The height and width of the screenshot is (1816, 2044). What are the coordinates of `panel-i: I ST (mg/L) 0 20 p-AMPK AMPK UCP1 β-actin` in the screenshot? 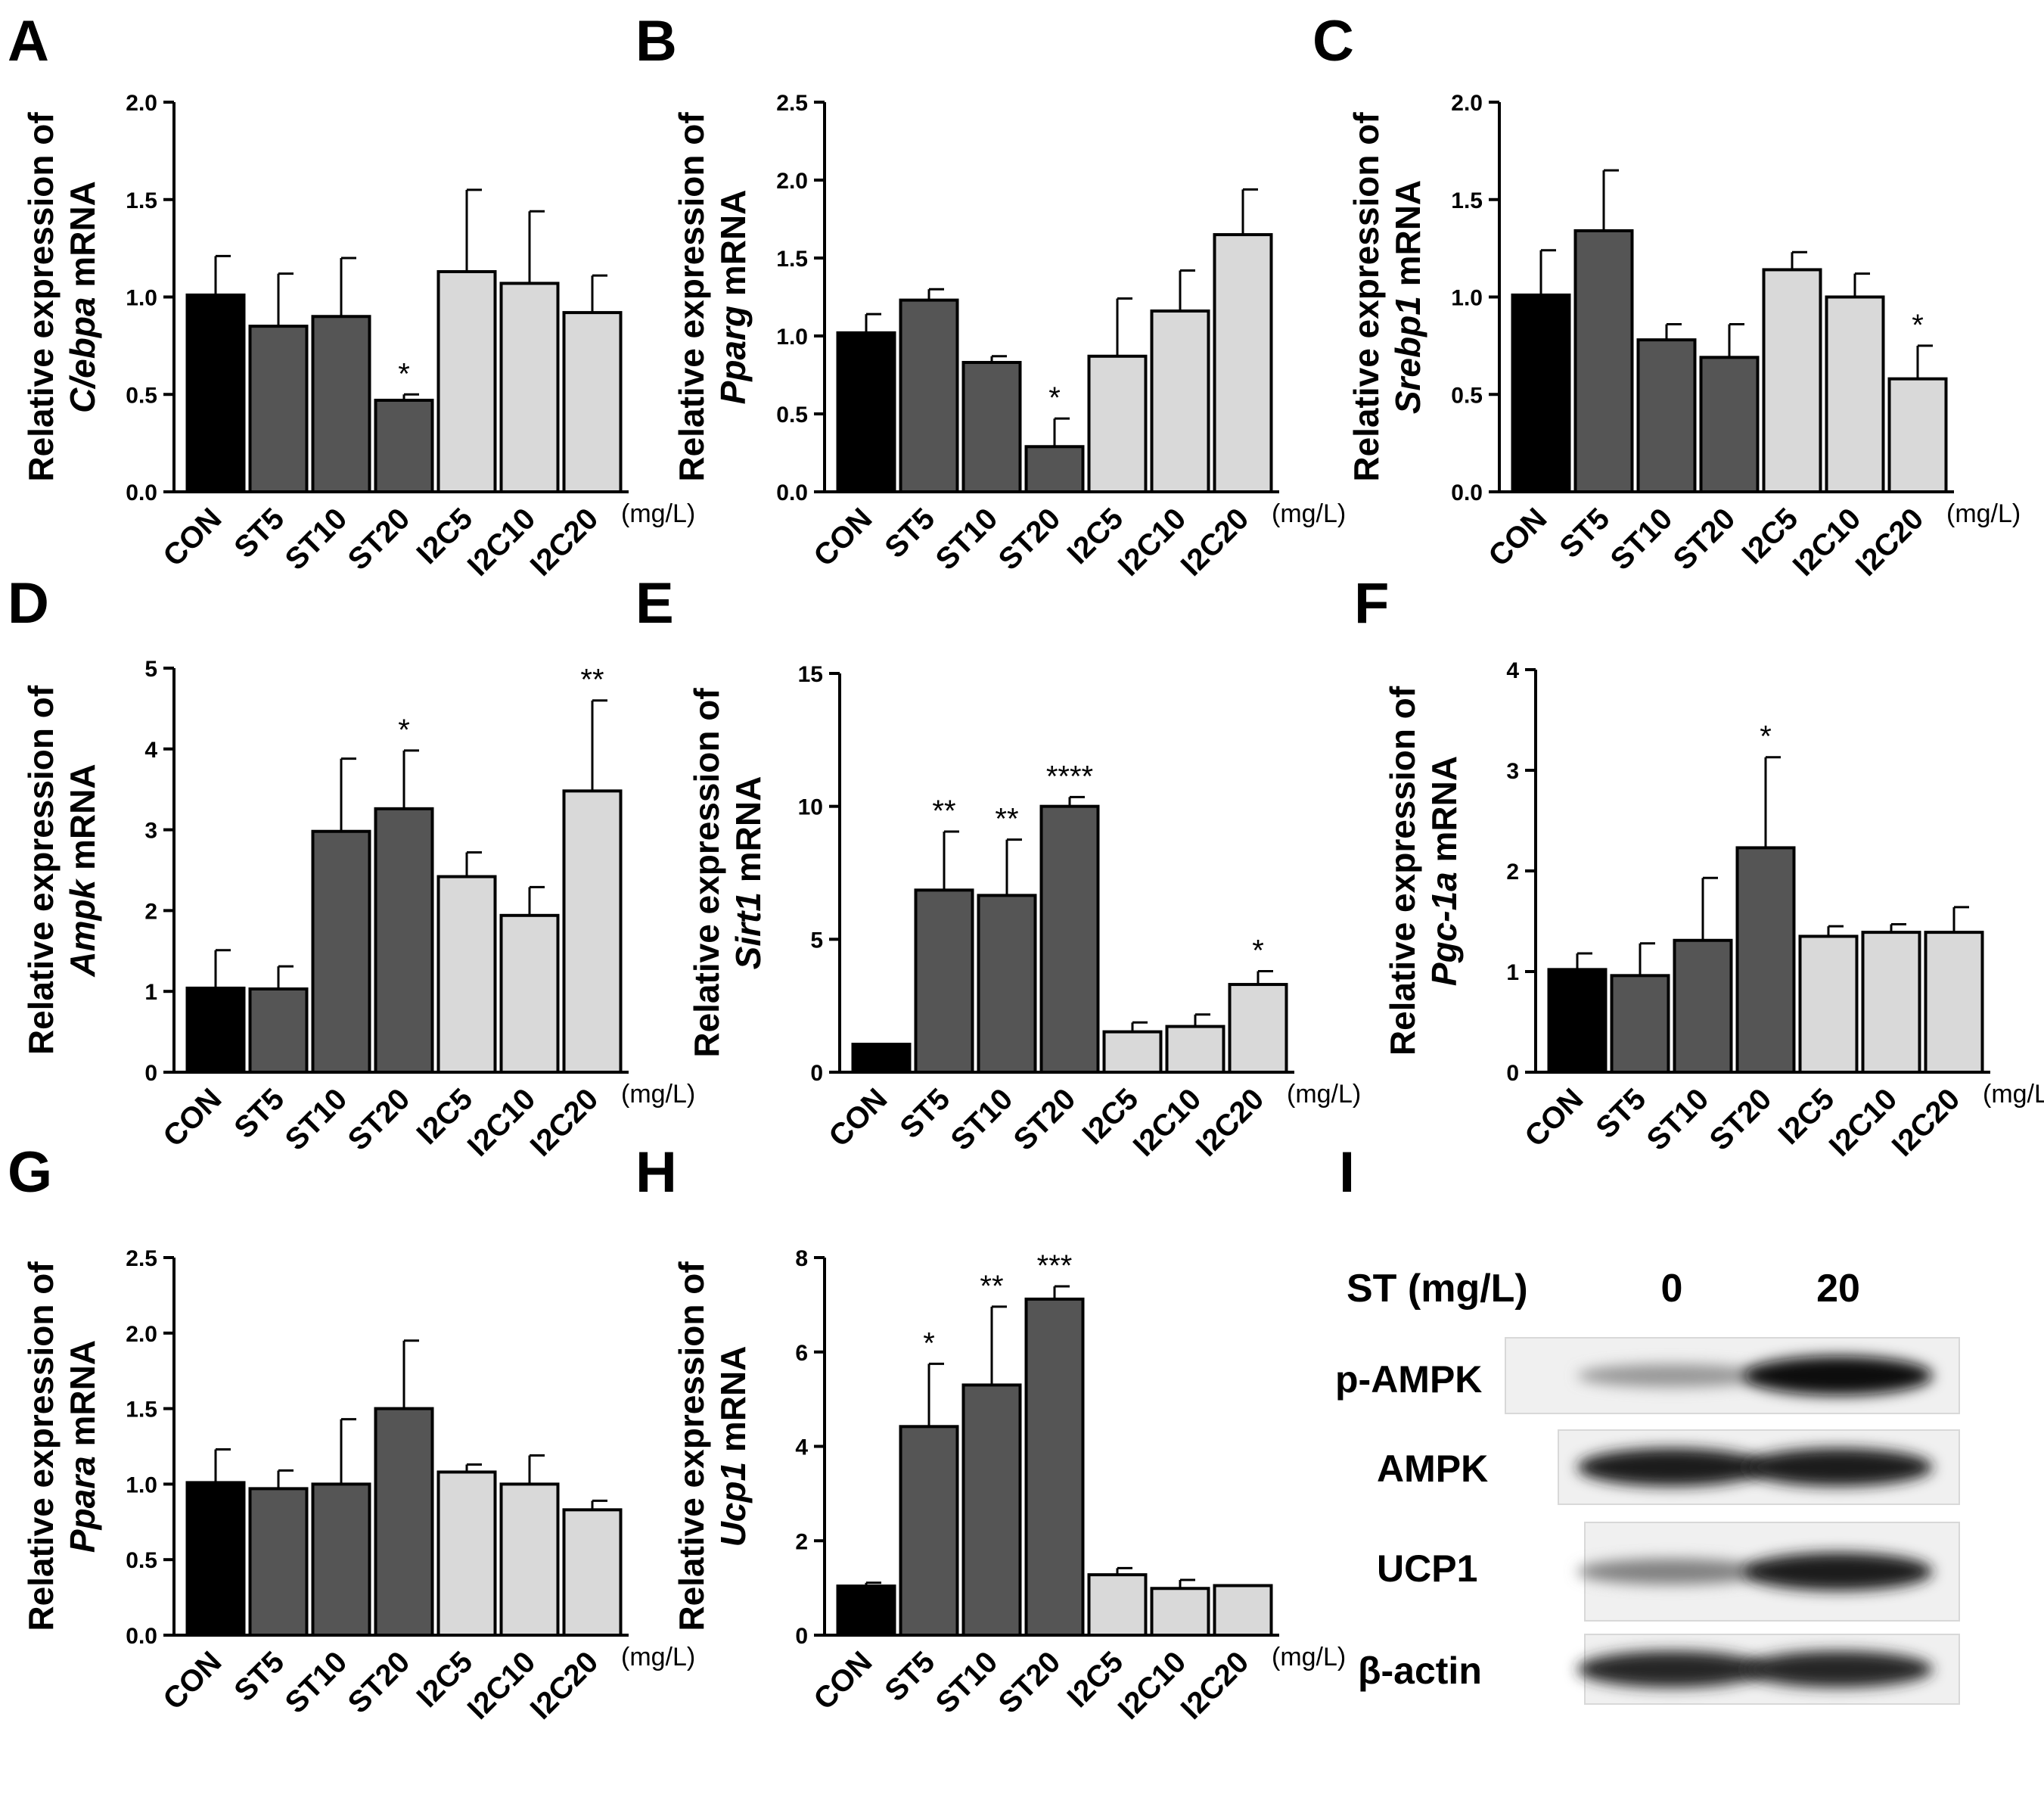 It's located at (1647, 1423).